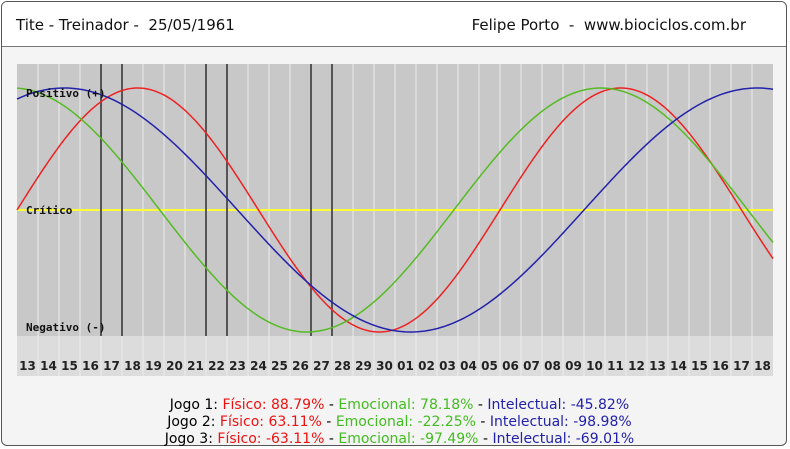 This screenshot has height=449, width=790. I want to click on x-tick-label: 21, so click(195, 366).